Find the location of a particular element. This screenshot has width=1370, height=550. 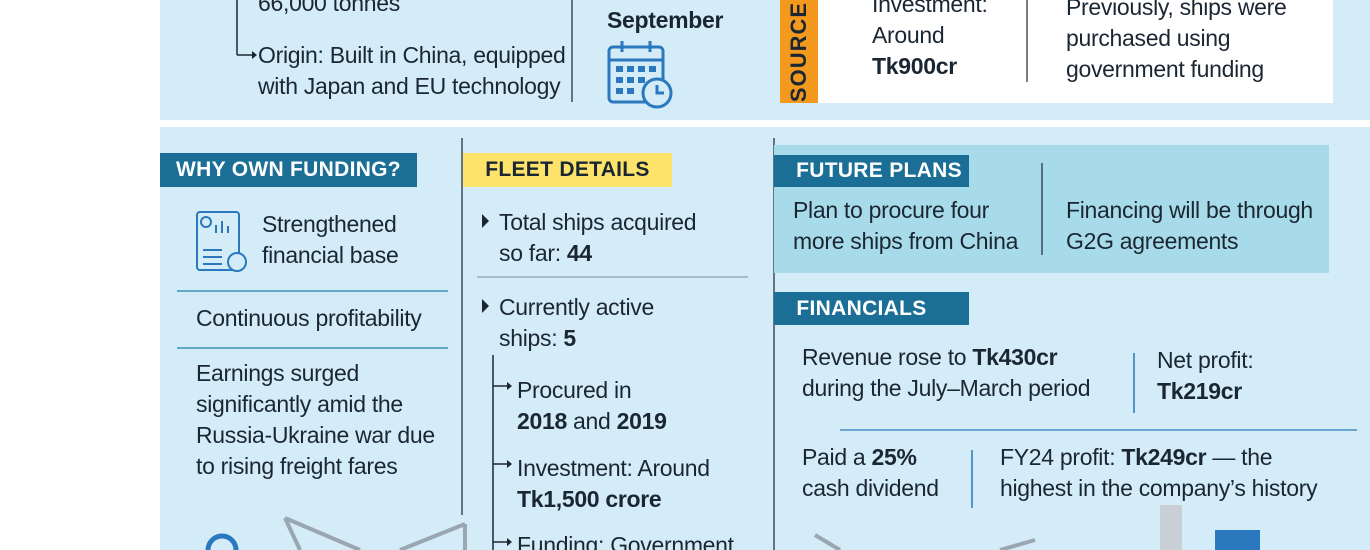

text-line: highest in the company’s history is located at coordinates (1159, 488).